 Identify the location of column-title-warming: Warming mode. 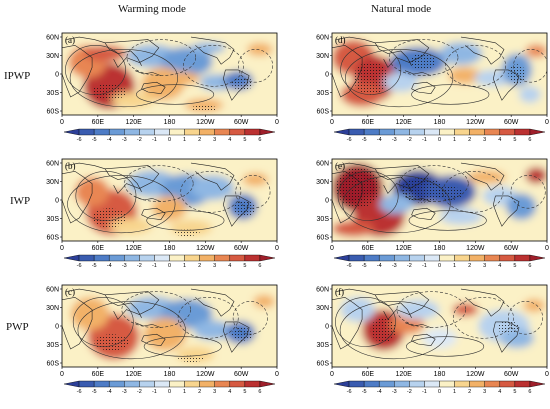
(152, 9).